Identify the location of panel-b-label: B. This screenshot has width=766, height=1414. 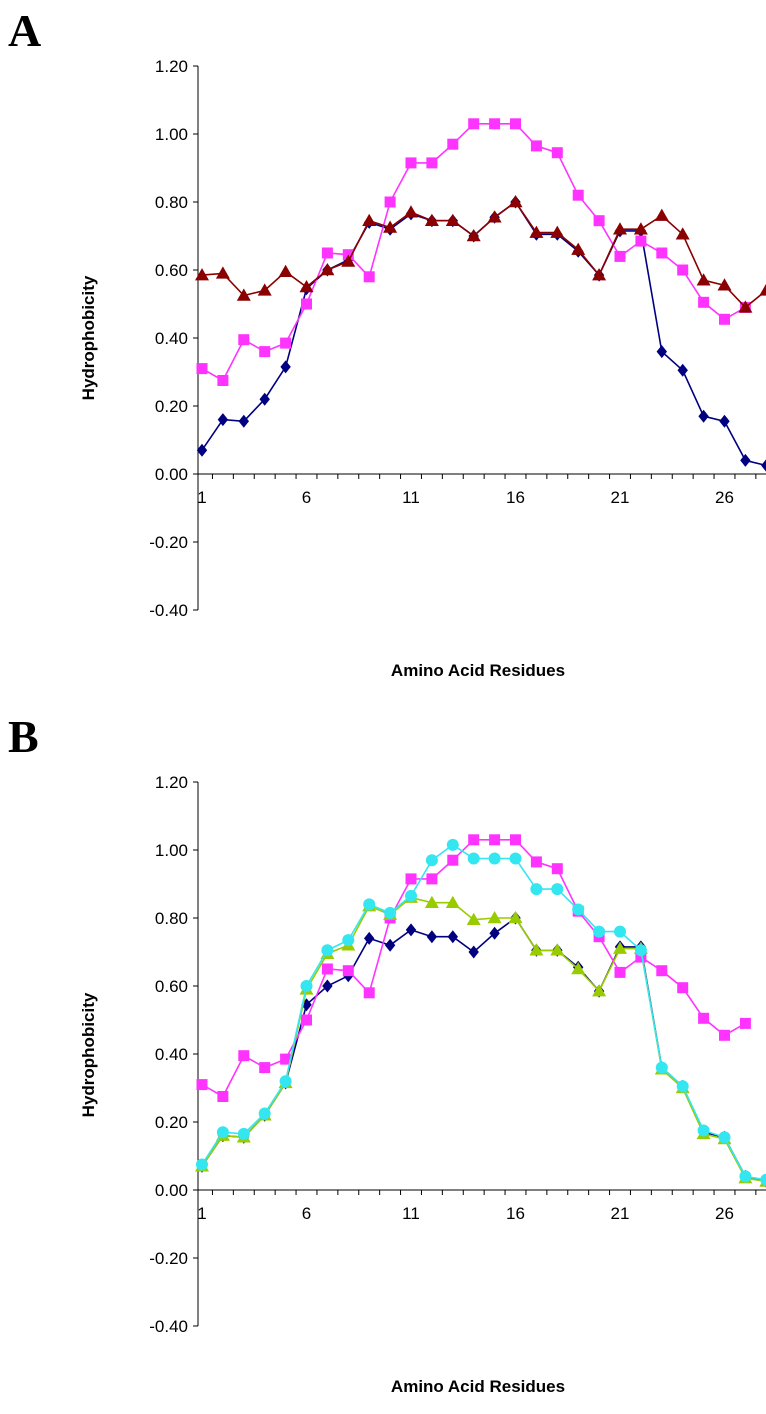
(23, 736).